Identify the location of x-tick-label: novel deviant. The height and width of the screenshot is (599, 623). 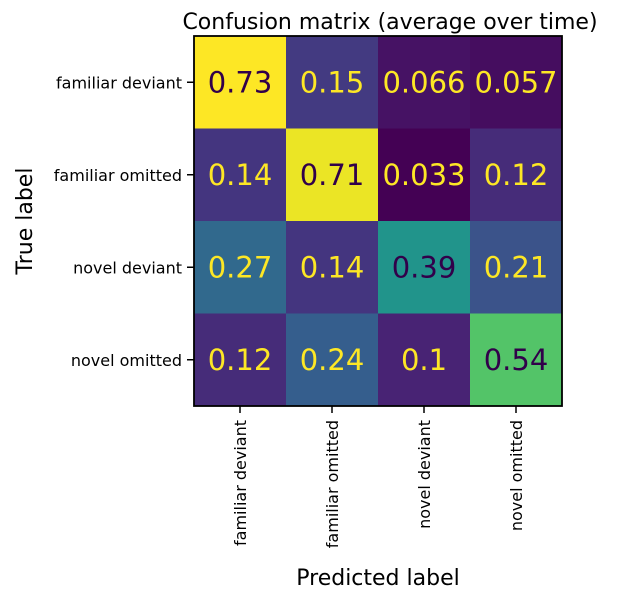
(424, 474).